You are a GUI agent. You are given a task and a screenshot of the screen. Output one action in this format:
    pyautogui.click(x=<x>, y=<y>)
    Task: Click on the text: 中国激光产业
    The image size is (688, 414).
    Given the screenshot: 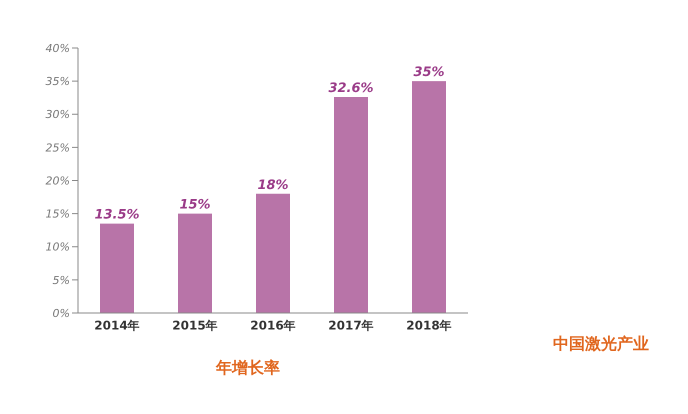 What is the action you would take?
    pyautogui.click(x=601, y=344)
    